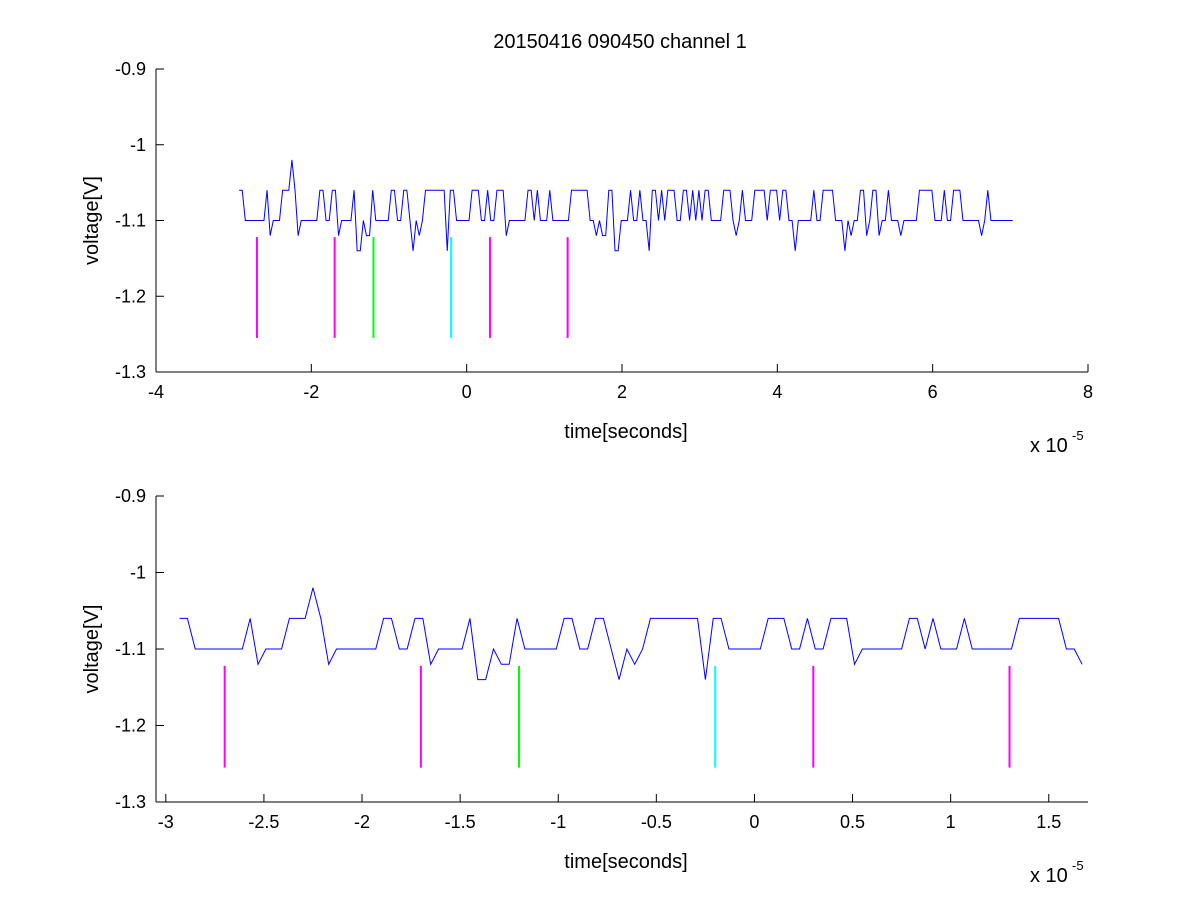 This screenshot has height=901, width=1200. I want to click on x-tick-label: -1, so click(558, 822).